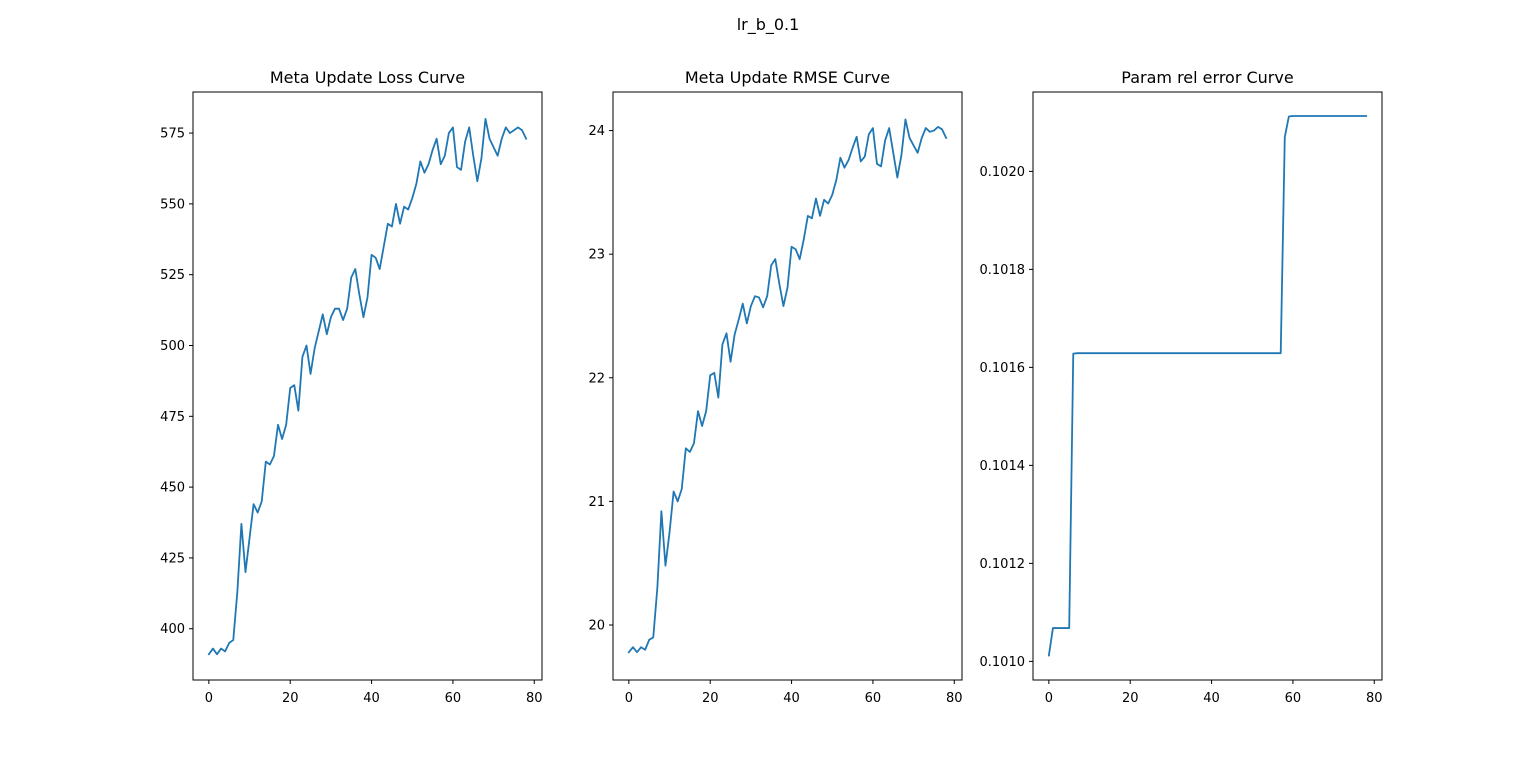 Image resolution: width=1536 pixels, height=765 pixels. I want to click on figure-suptitle: lr_b_0.1, so click(768, 25).